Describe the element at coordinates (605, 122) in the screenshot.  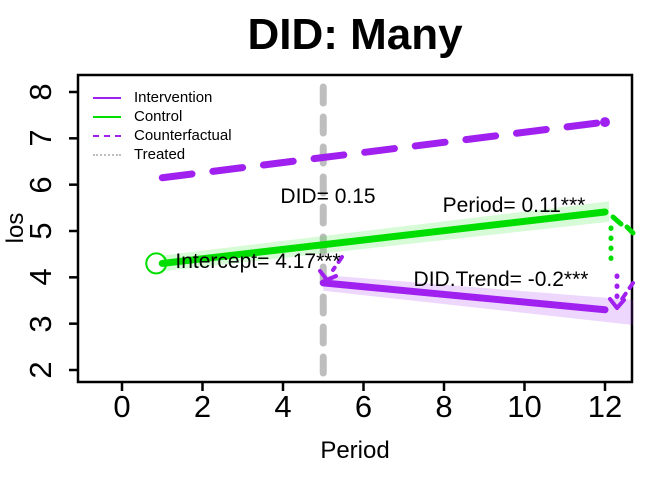
I see `counterfactual-end-dot` at that location.